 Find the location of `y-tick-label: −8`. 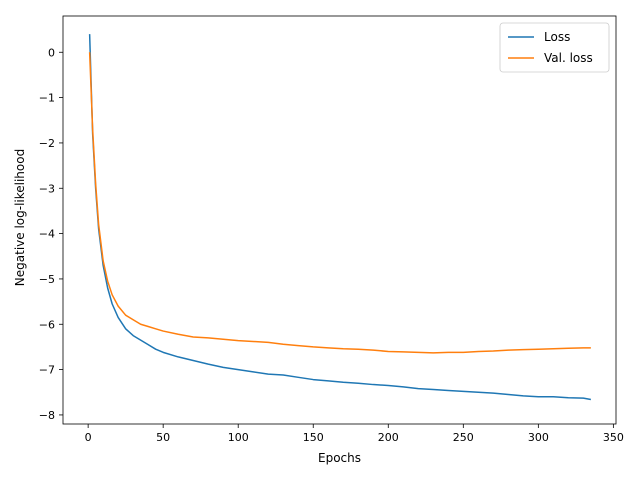

y-tick-label: −8 is located at coordinates (47, 415).